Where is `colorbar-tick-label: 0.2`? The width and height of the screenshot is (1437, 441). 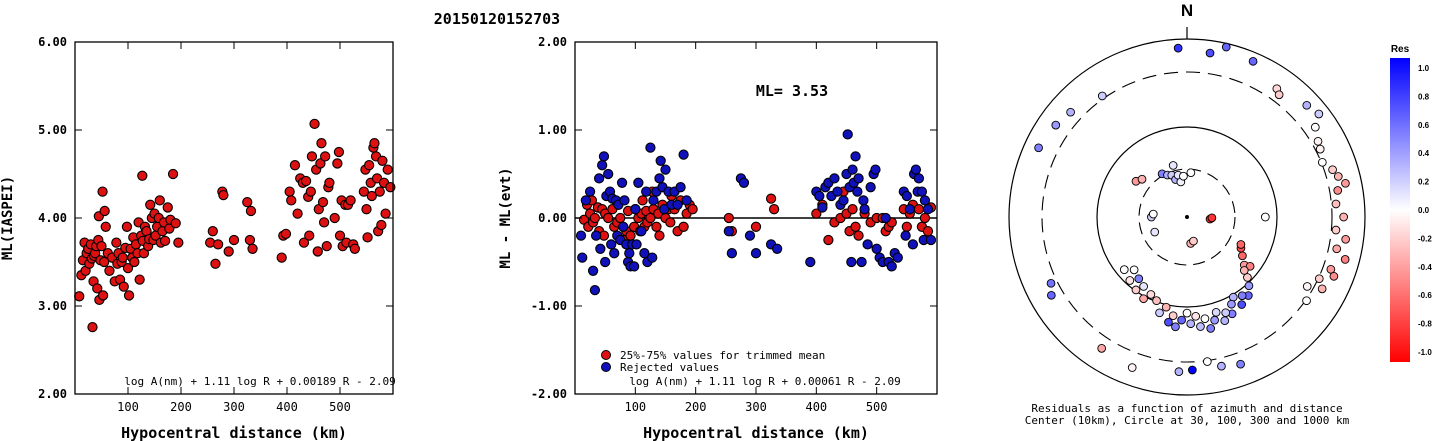 colorbar-tick-label: 0.2 is located at coordinates (1424, 182).